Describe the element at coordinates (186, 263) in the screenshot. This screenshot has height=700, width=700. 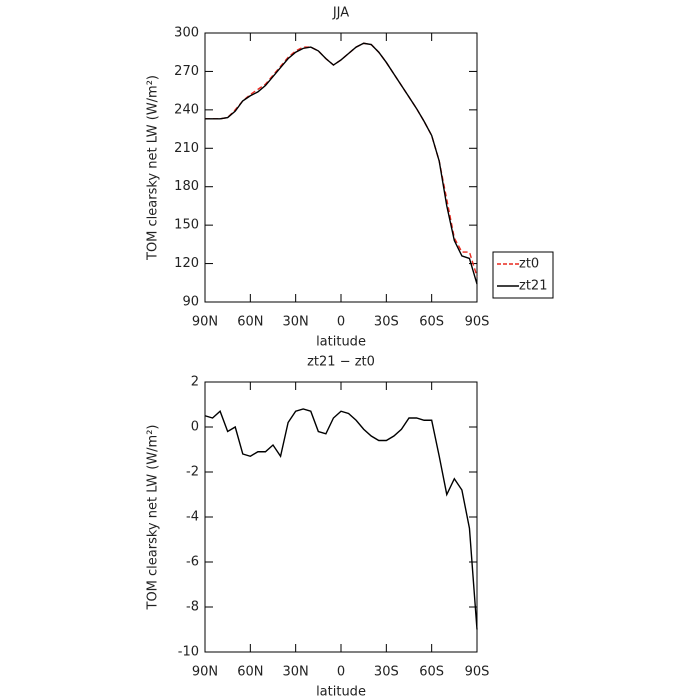
I see `y-tick-label: 120` at that location.